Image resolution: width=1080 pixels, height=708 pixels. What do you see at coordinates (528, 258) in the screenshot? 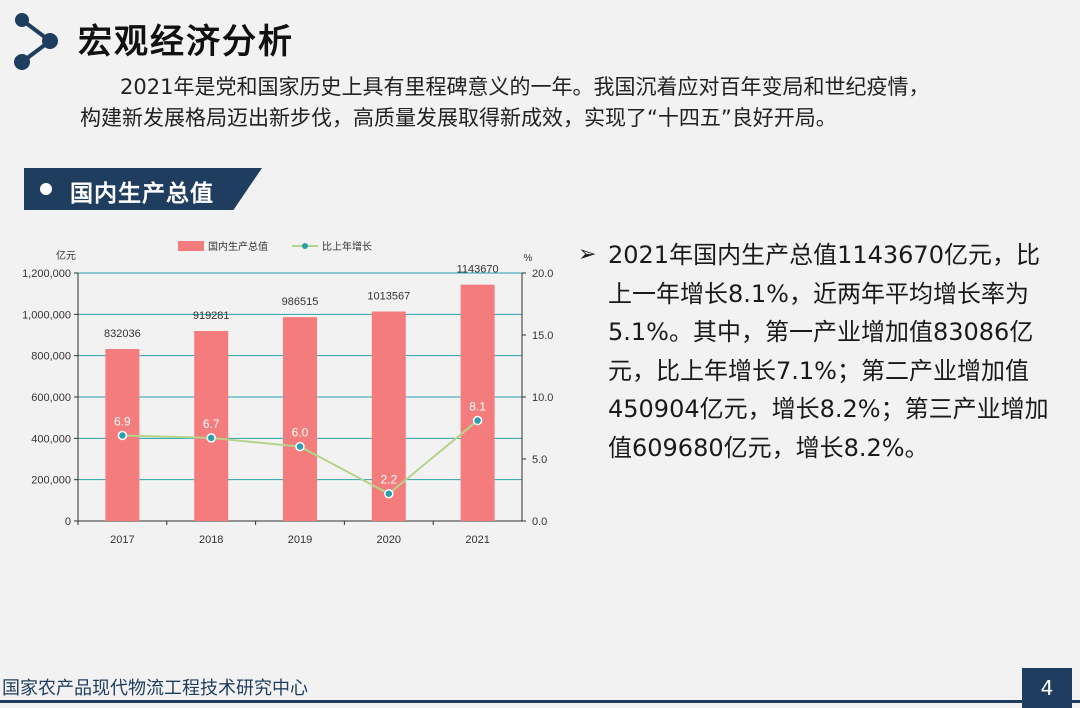
I see `y2-axis-unit-label: %` at bounding box center [528, 258].